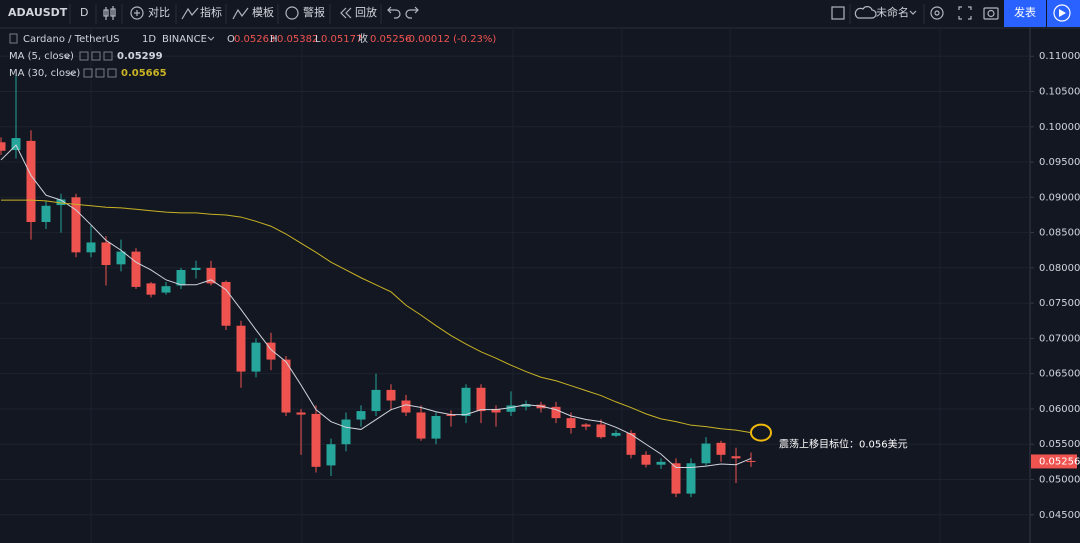  What do you see at coordinates (1059, 338) in the screenshot?
I see `y-tick-label: 0.07000` at bounding box center [1059, 338].